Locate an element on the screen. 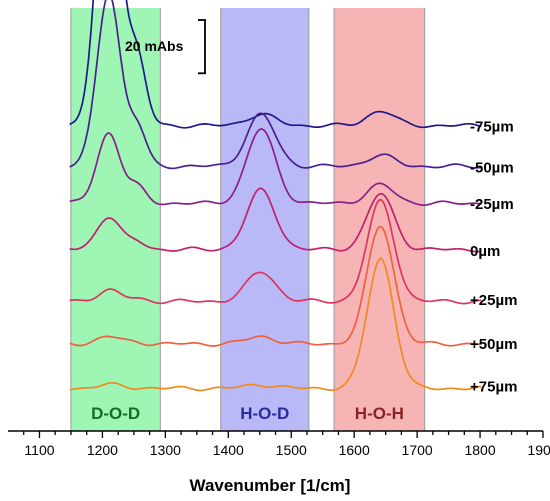 Image resolution: width=550 pixels, height=501 pixels. band-d-o-d is located at coordinates (115, 219).